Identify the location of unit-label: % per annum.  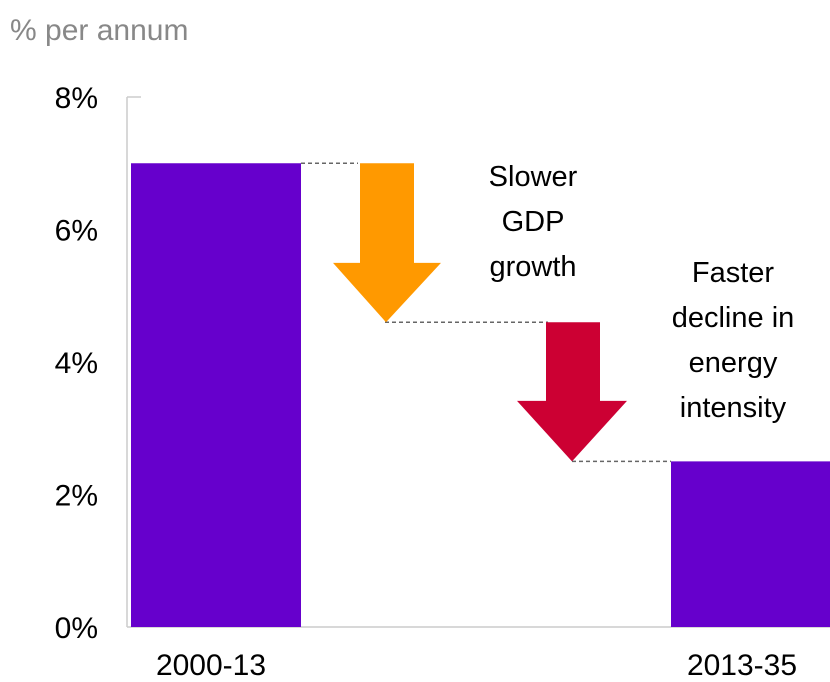
(99, 30).